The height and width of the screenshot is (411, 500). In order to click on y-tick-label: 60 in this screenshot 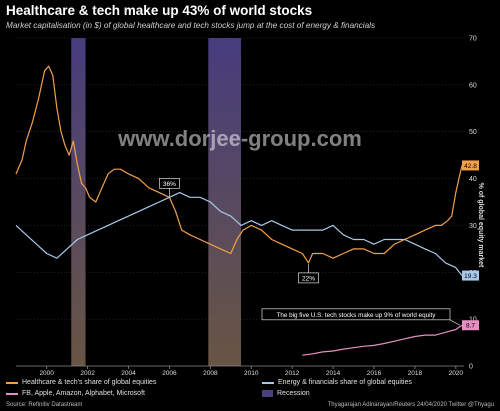, I will do `click(473, 85)`.